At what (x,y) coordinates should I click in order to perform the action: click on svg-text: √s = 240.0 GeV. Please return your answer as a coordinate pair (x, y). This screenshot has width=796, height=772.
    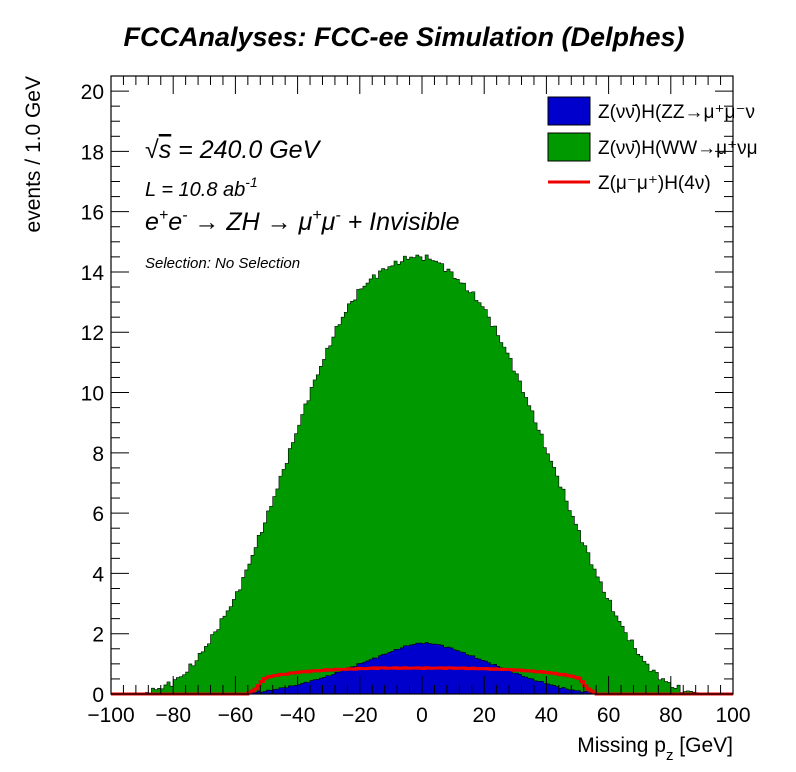
    Looking at the image, I should click on (233, 150).